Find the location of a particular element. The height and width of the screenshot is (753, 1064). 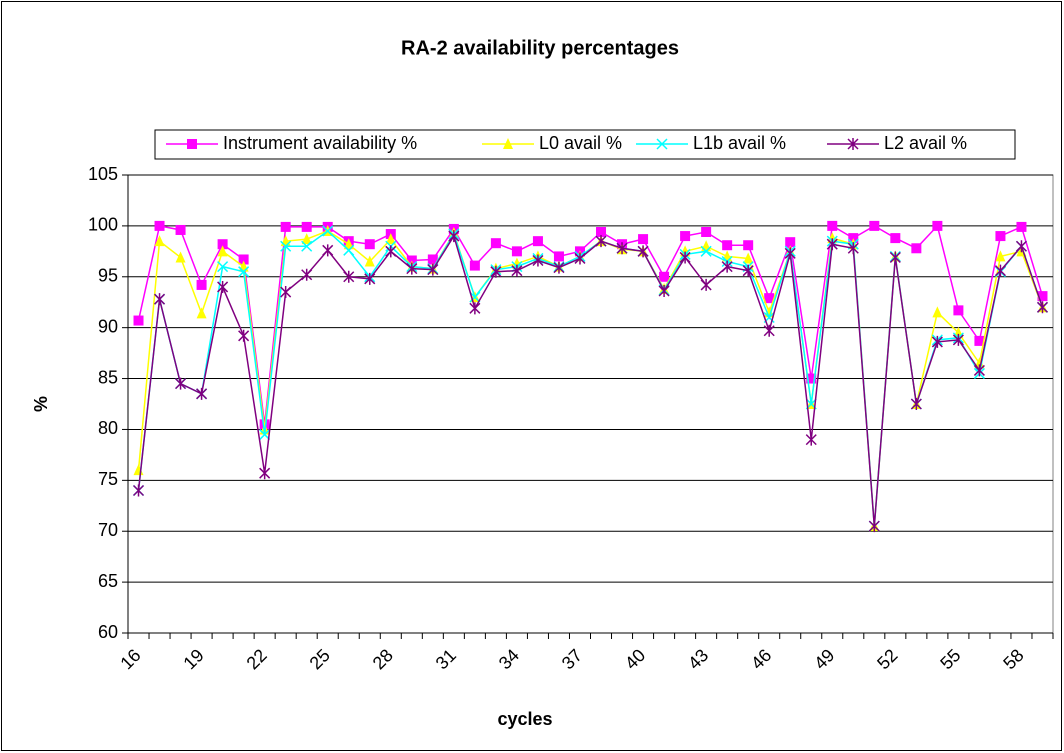

y-tick-label: 75 is located at coordinates (108, 479).